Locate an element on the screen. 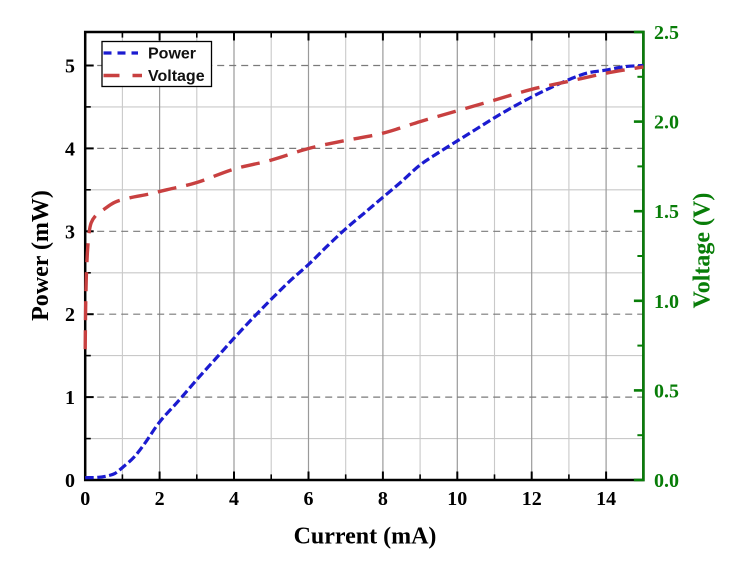  svg-text: Power is located at coordinates (172, 54).